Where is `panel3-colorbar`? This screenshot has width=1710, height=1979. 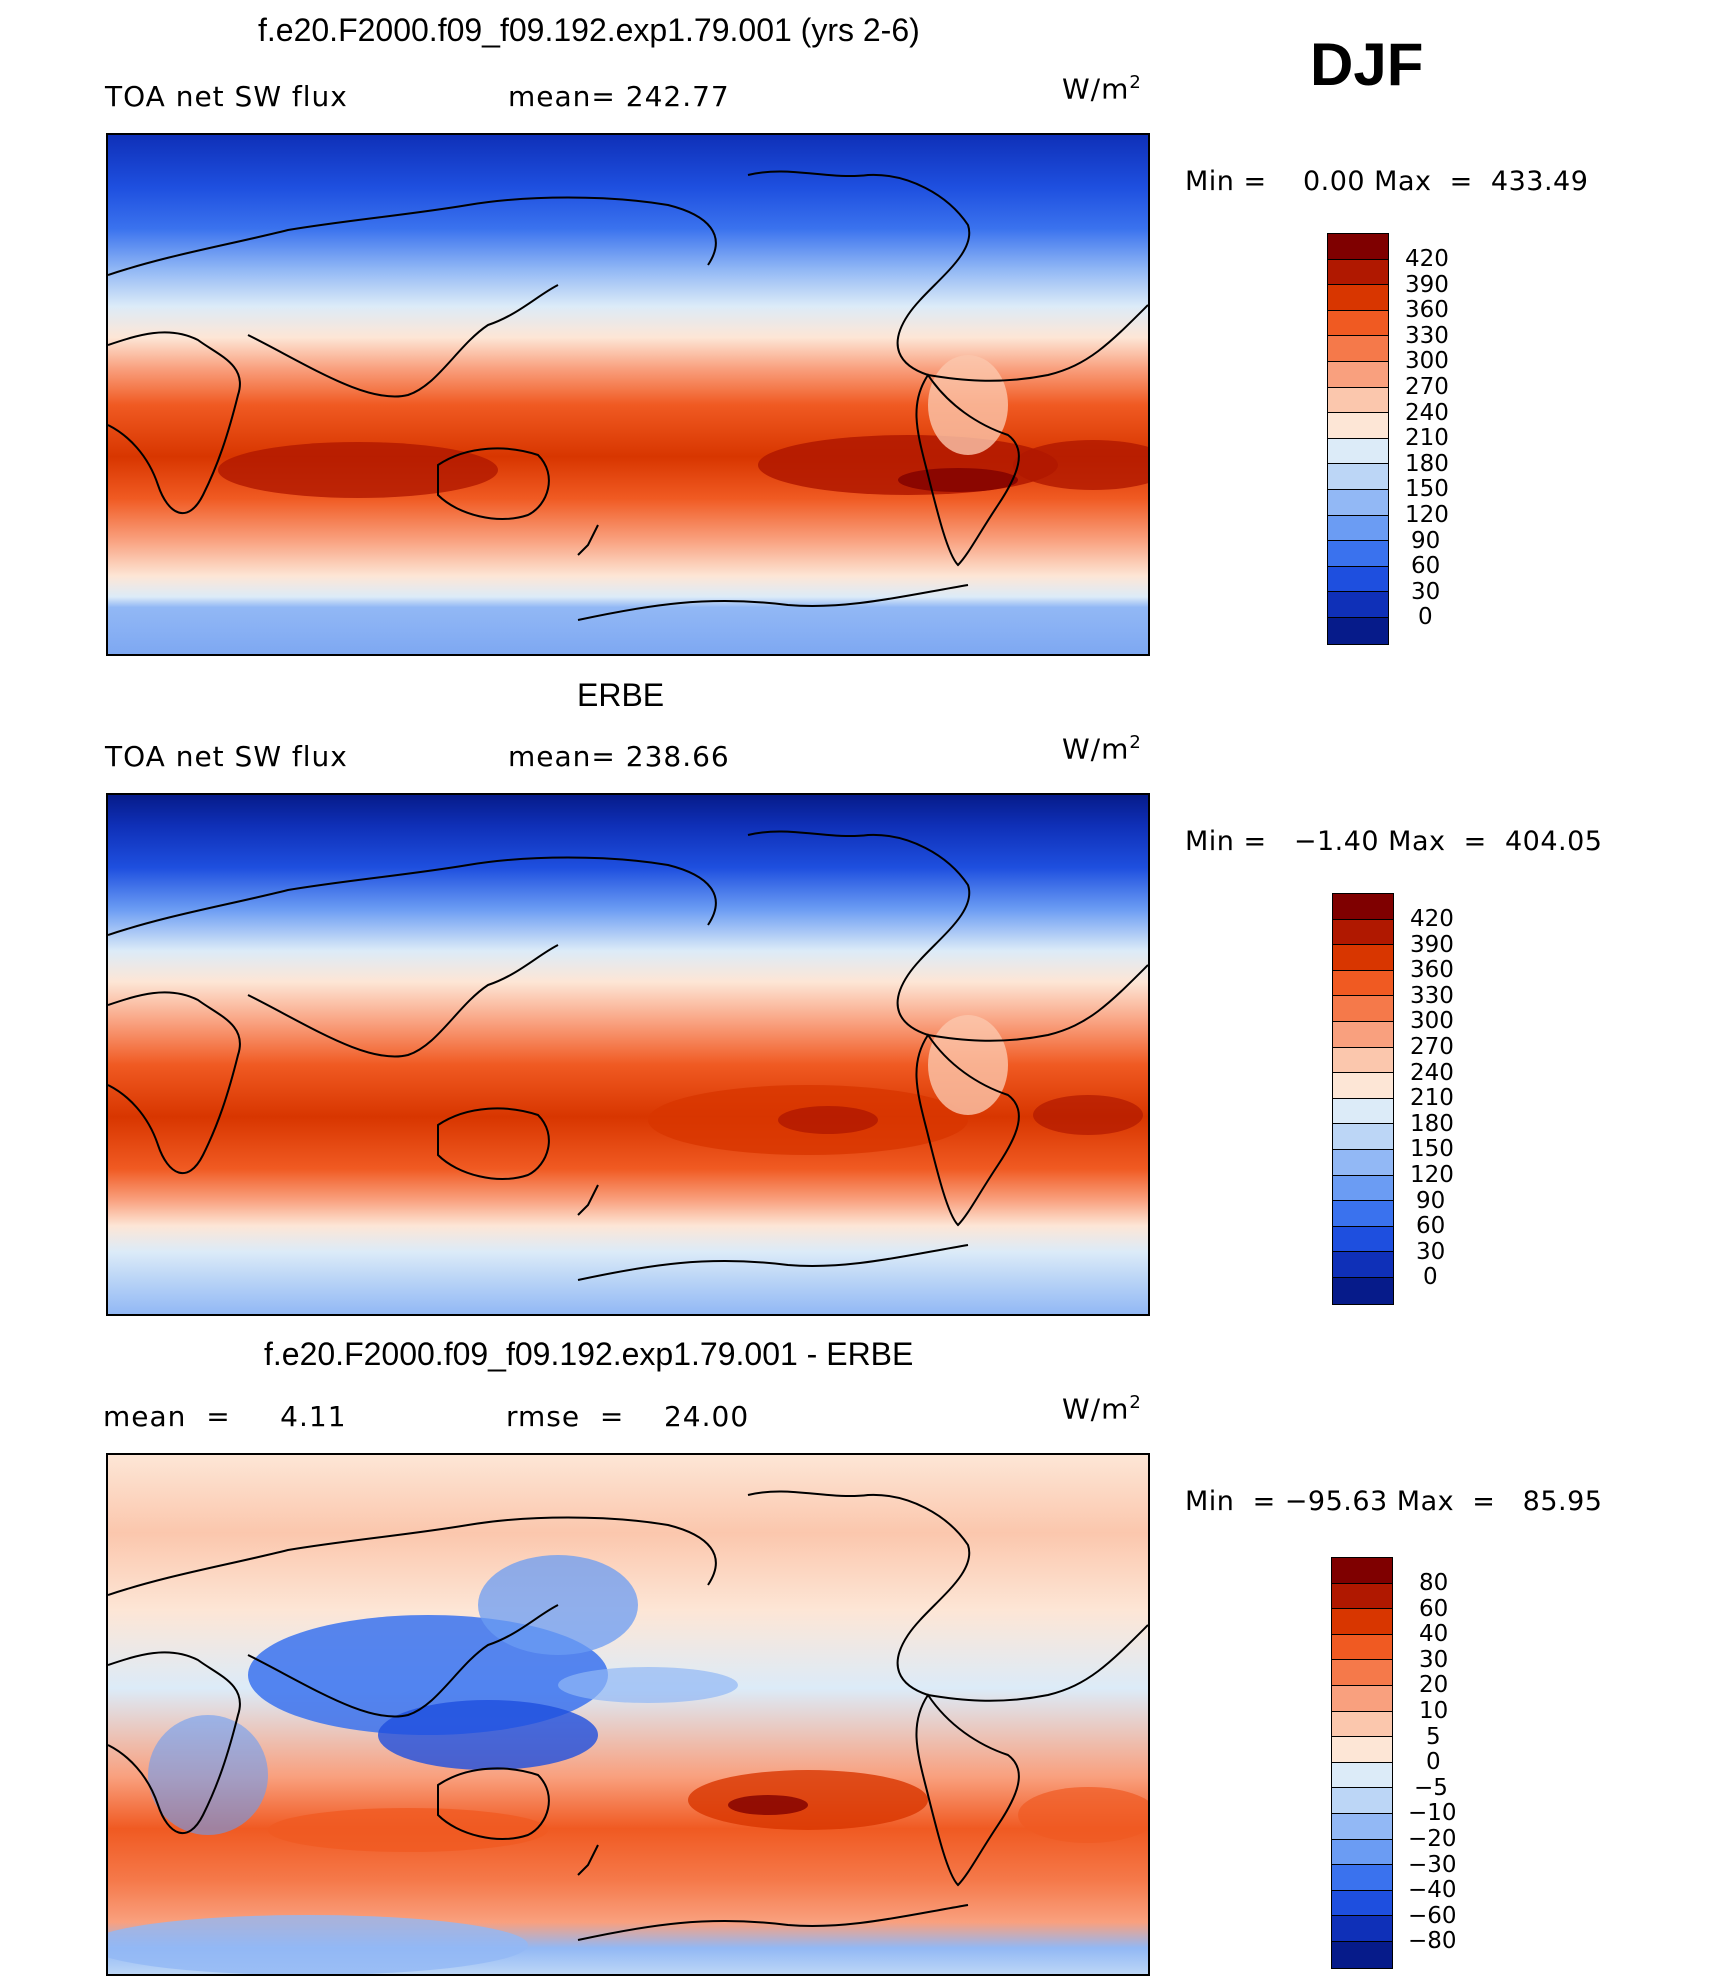
panel3-colorbar is located at coordinates (1362, 1763).